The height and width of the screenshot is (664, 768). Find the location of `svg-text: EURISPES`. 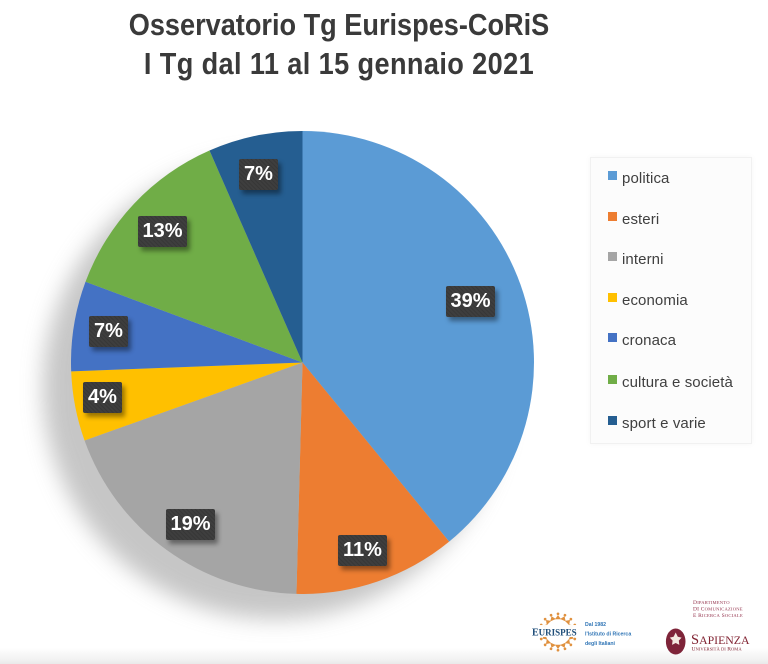

svg-text: EURISPES is located at coordinates (554, 633).